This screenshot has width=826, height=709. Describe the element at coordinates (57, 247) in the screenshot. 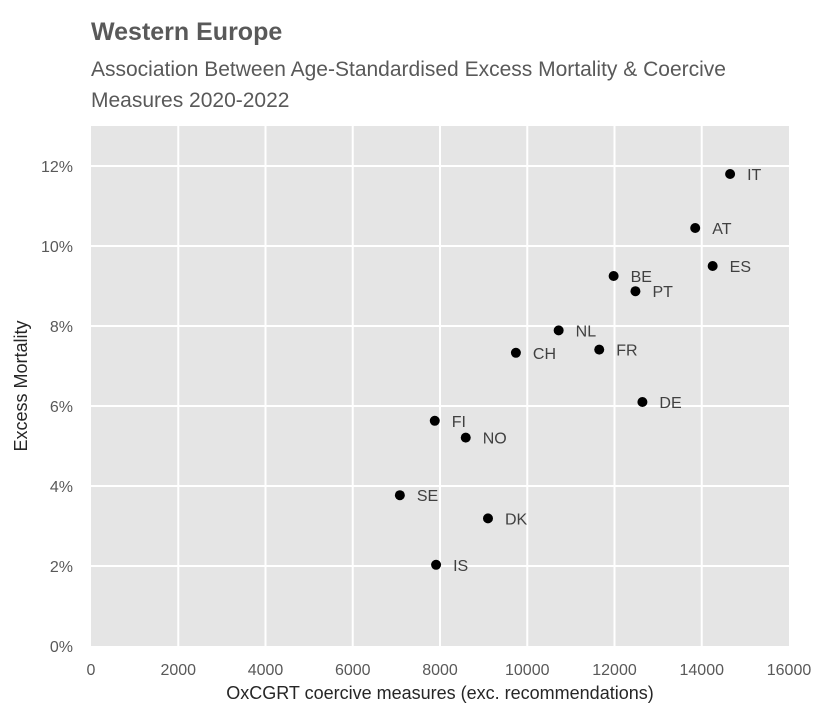

I see `y-tick-label: 10%` at that location.